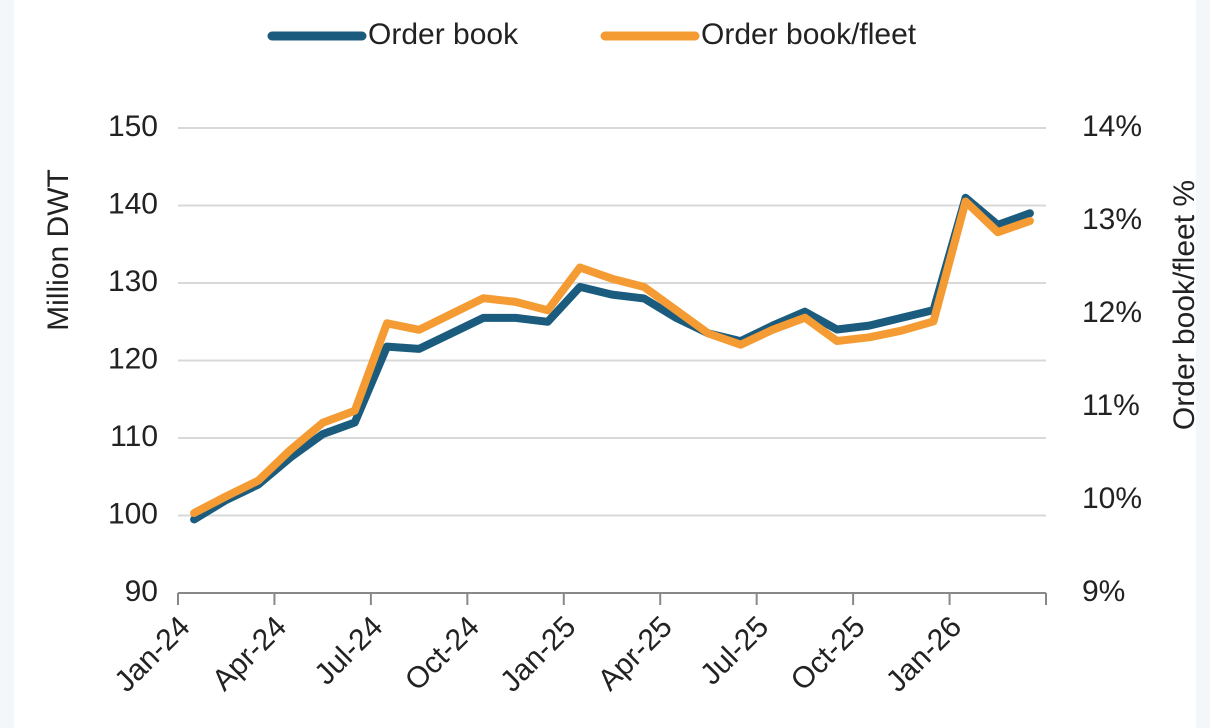  Describe the element at coordinates (133, 281) in the screenshot. I see `y-tick-label: 130` at that location.